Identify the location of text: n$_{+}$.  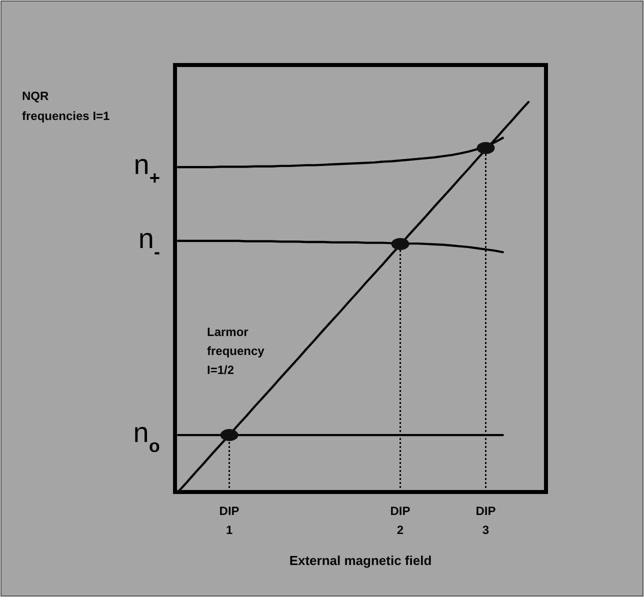
(147, 168).